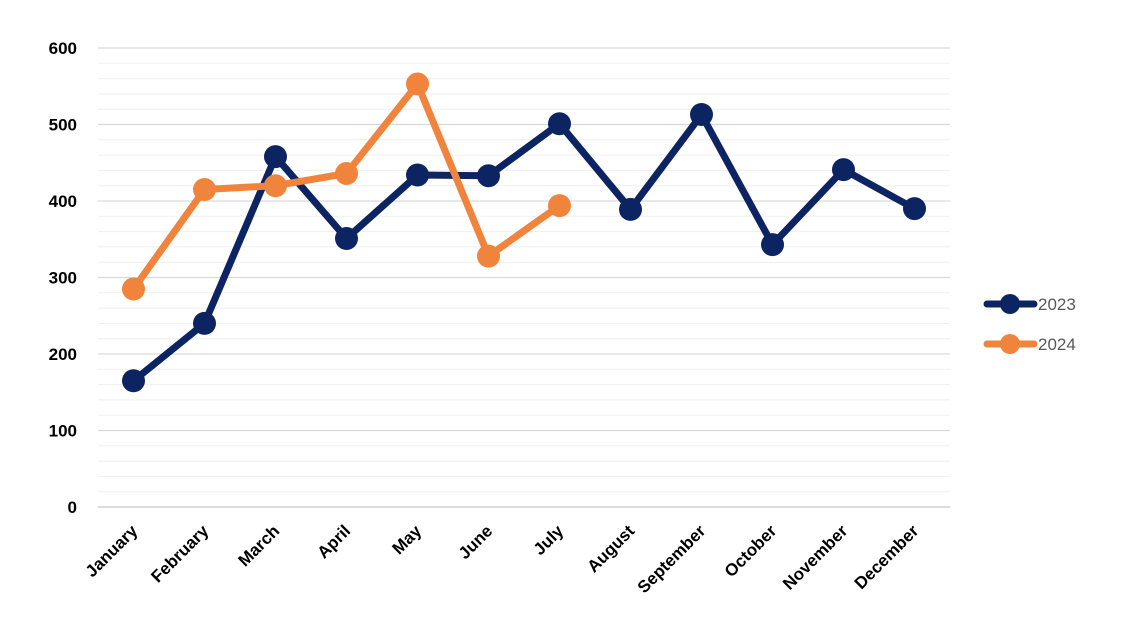  I want to click on x-tick-label: October, so click(751, 551).